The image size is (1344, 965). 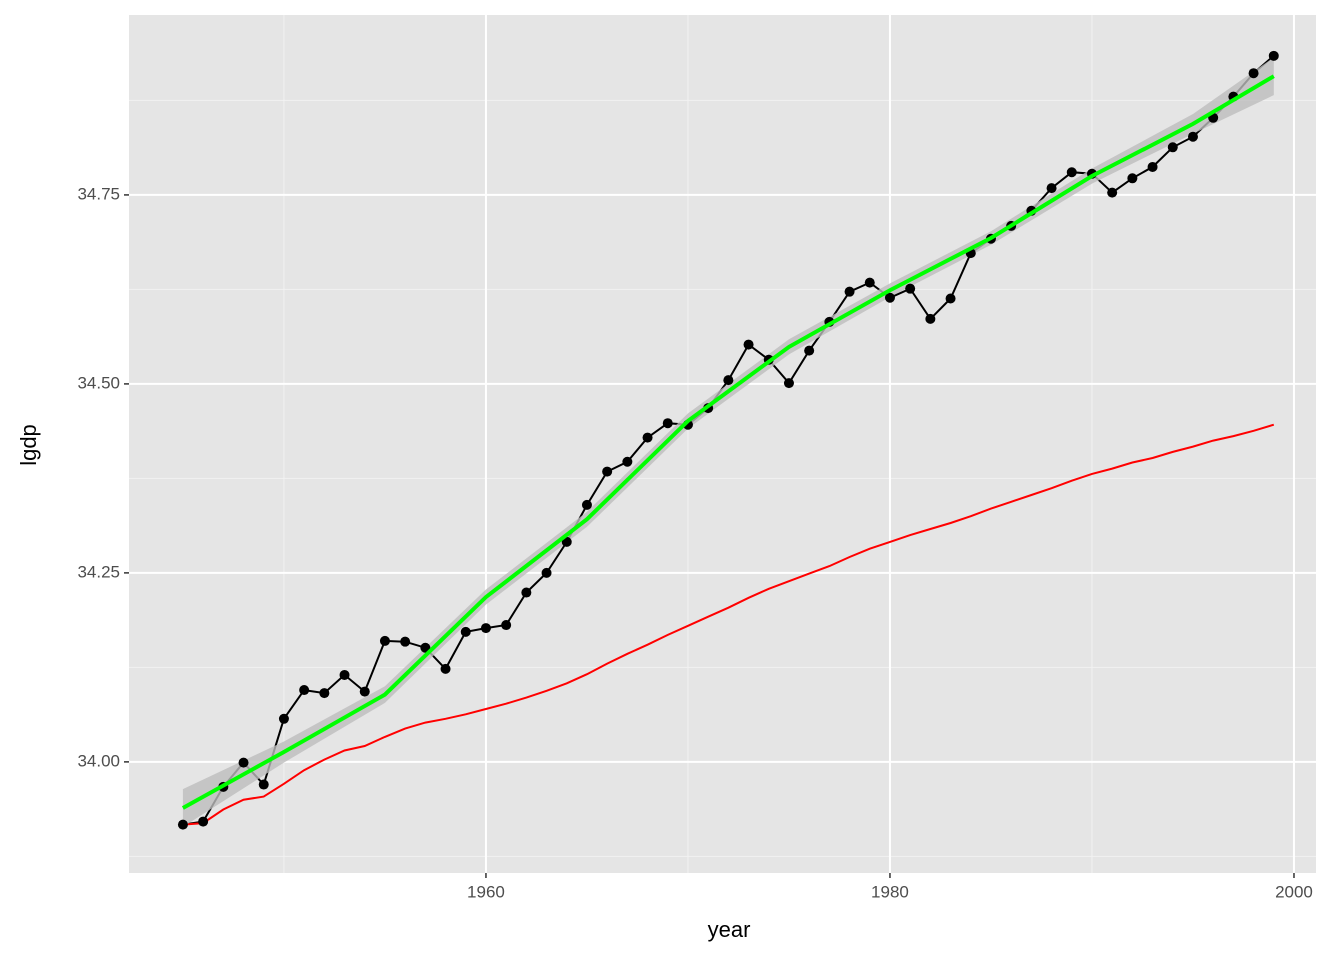 I want to click on y-axis-title: lgdp, so click(x=28, y=445).